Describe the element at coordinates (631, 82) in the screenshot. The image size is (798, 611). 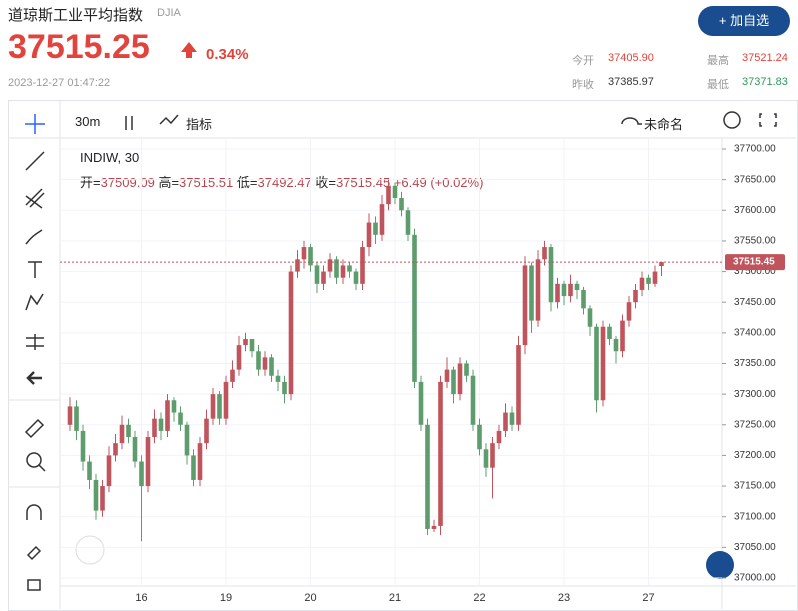
I see `stat-value: 37385.97` at that location.